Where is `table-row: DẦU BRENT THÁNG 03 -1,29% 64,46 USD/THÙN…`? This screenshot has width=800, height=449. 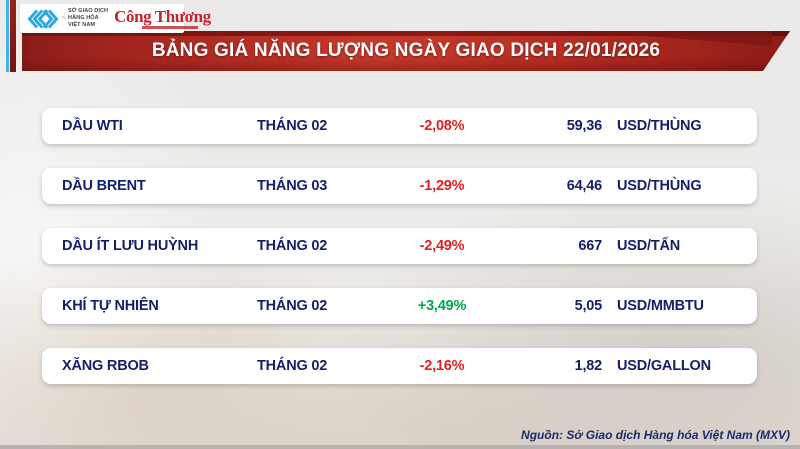 table-row: DẦU BRENT THÁNG 03 -1,29% 64,46 USD/THÙN… is located at coordinates (399, 186).